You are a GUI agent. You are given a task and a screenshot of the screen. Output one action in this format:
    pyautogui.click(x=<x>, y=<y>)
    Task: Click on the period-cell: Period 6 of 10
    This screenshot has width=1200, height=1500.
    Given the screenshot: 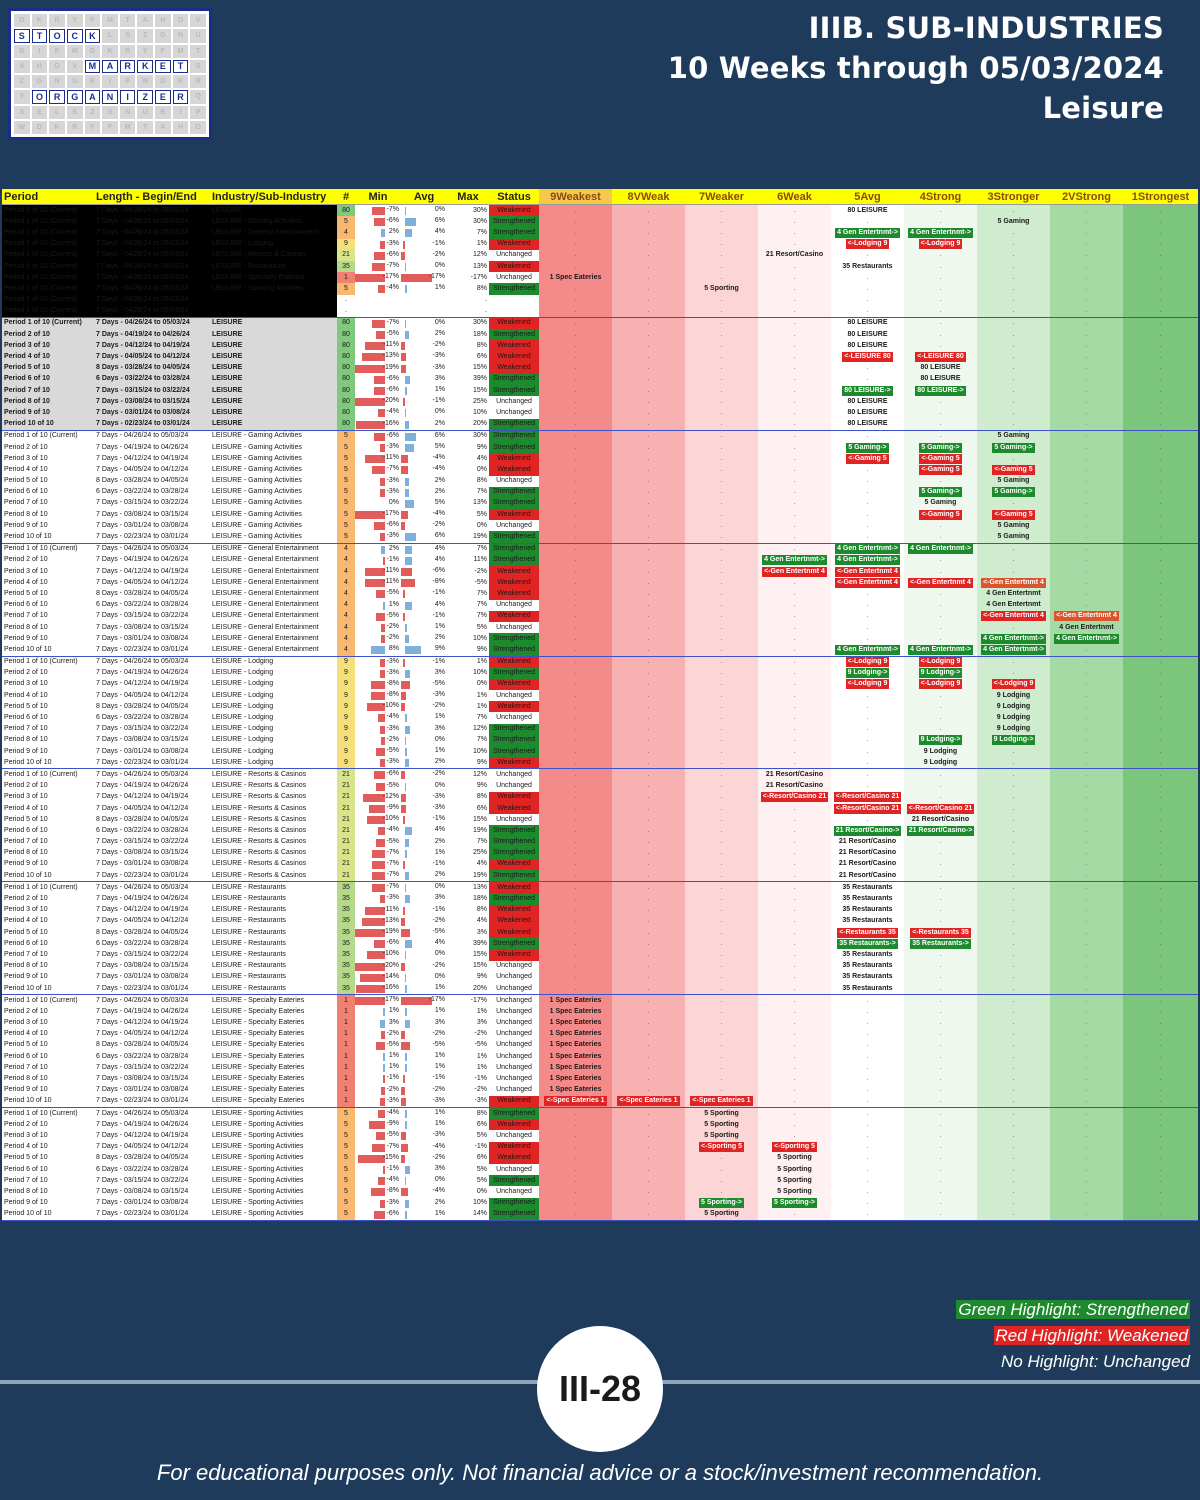 What is the action you would take?
    pyautogui.click(x=26, y=605)
    